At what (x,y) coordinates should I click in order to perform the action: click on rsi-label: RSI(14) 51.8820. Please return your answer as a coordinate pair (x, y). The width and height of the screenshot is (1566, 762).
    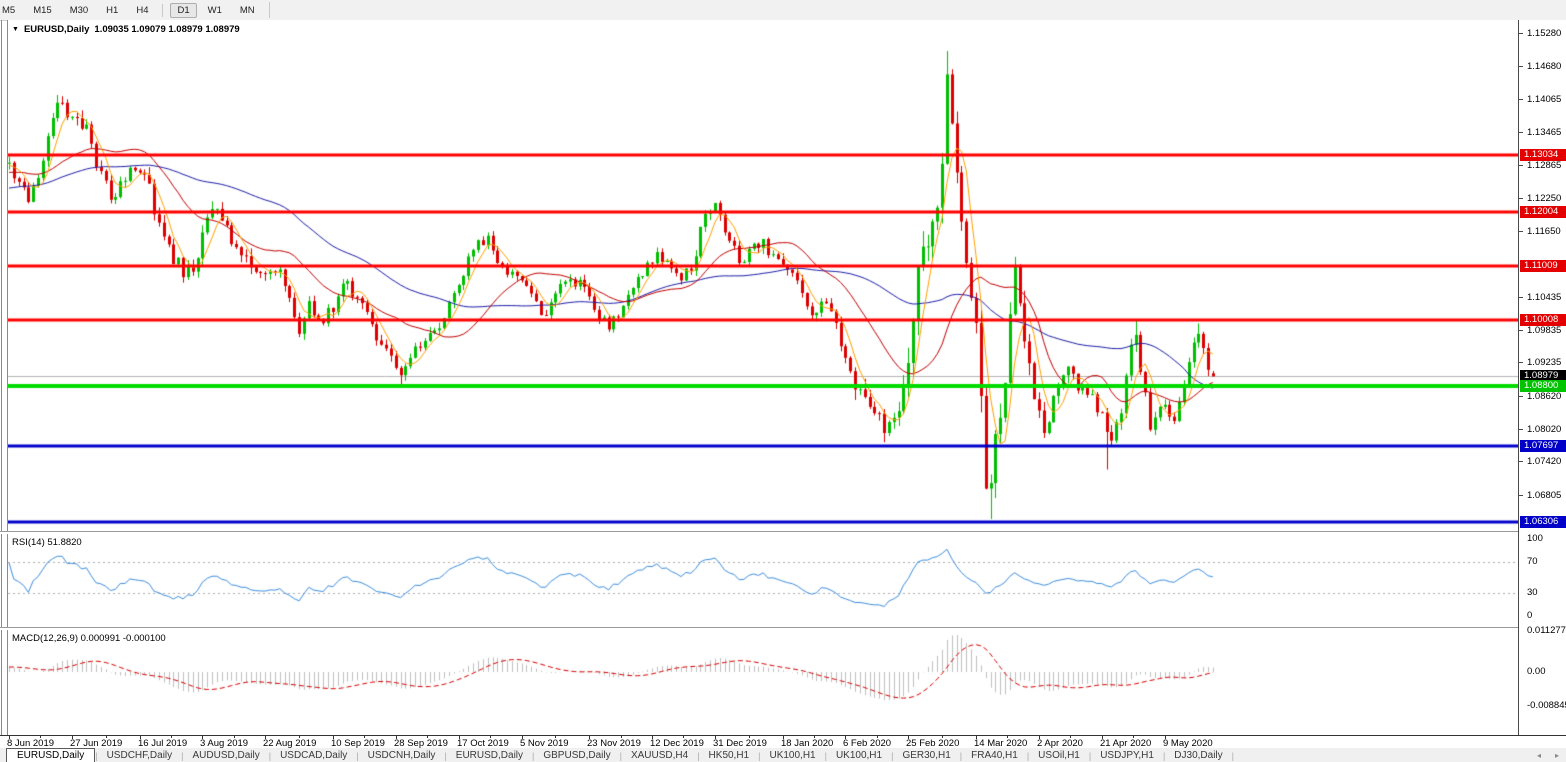
    Looking at the image, I should click on (47, 542).